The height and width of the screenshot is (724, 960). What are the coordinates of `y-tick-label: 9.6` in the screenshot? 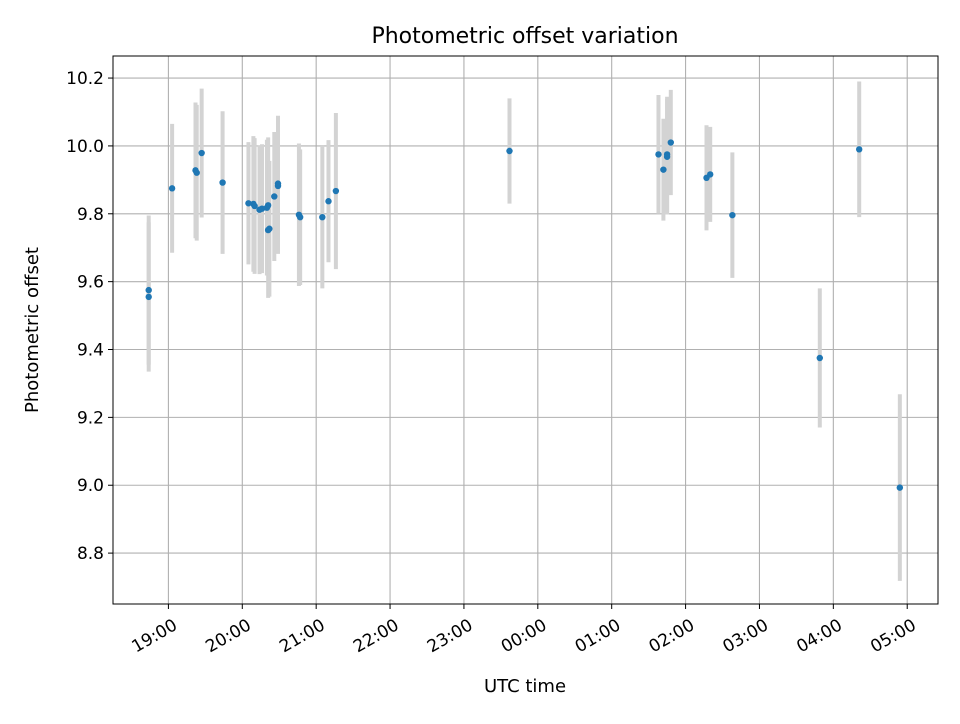 It's located at (90, 283).